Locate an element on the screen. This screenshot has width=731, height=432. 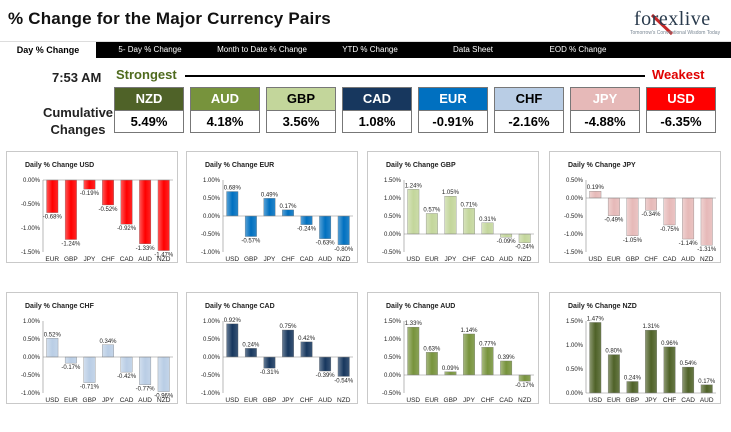
cumulative-changes-label: Cumulative Changes is located at coordinates (78, 121).